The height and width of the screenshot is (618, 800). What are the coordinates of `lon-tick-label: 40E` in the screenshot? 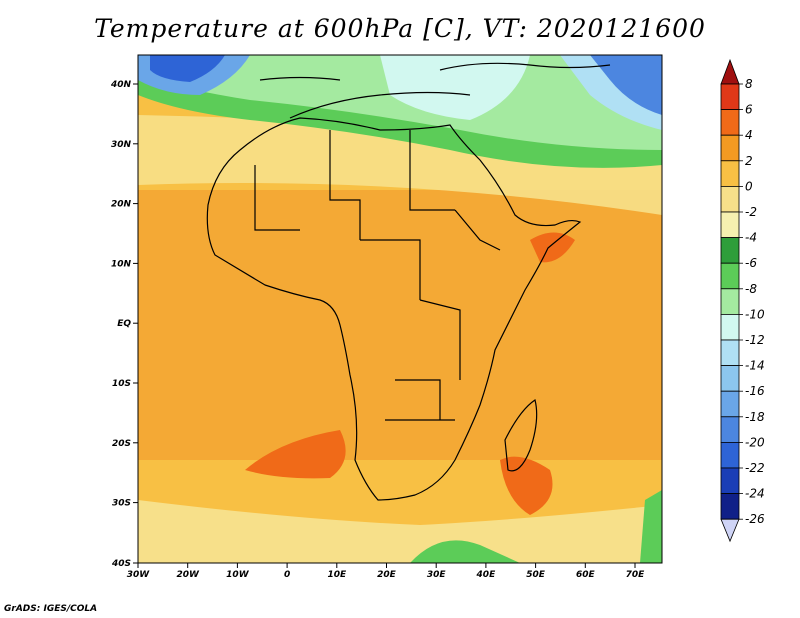 It's located at (486, 575).